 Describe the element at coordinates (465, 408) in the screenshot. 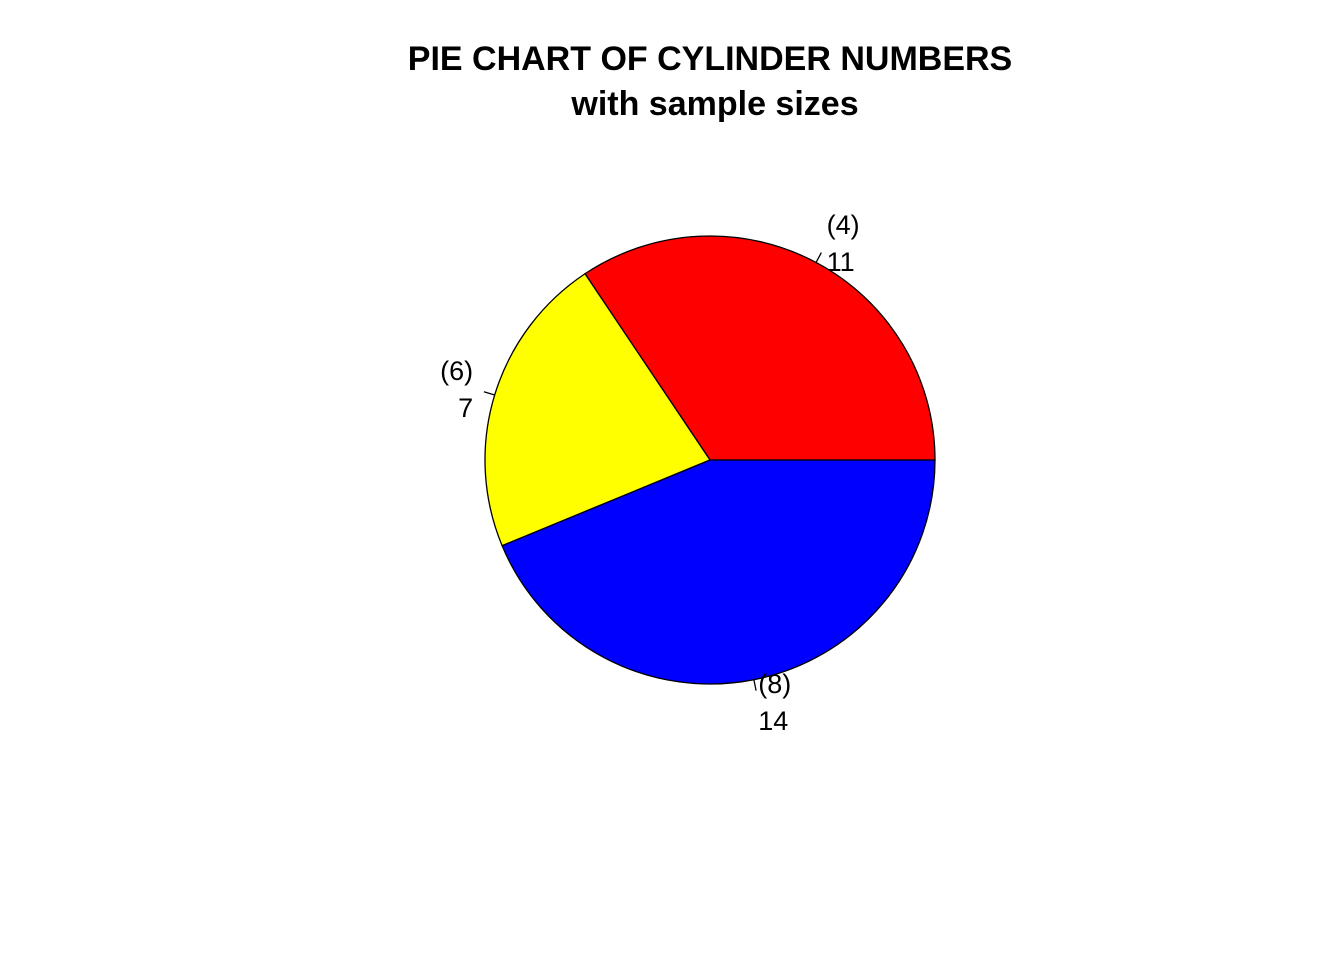

I see `slice-value-label: 7` at that location.